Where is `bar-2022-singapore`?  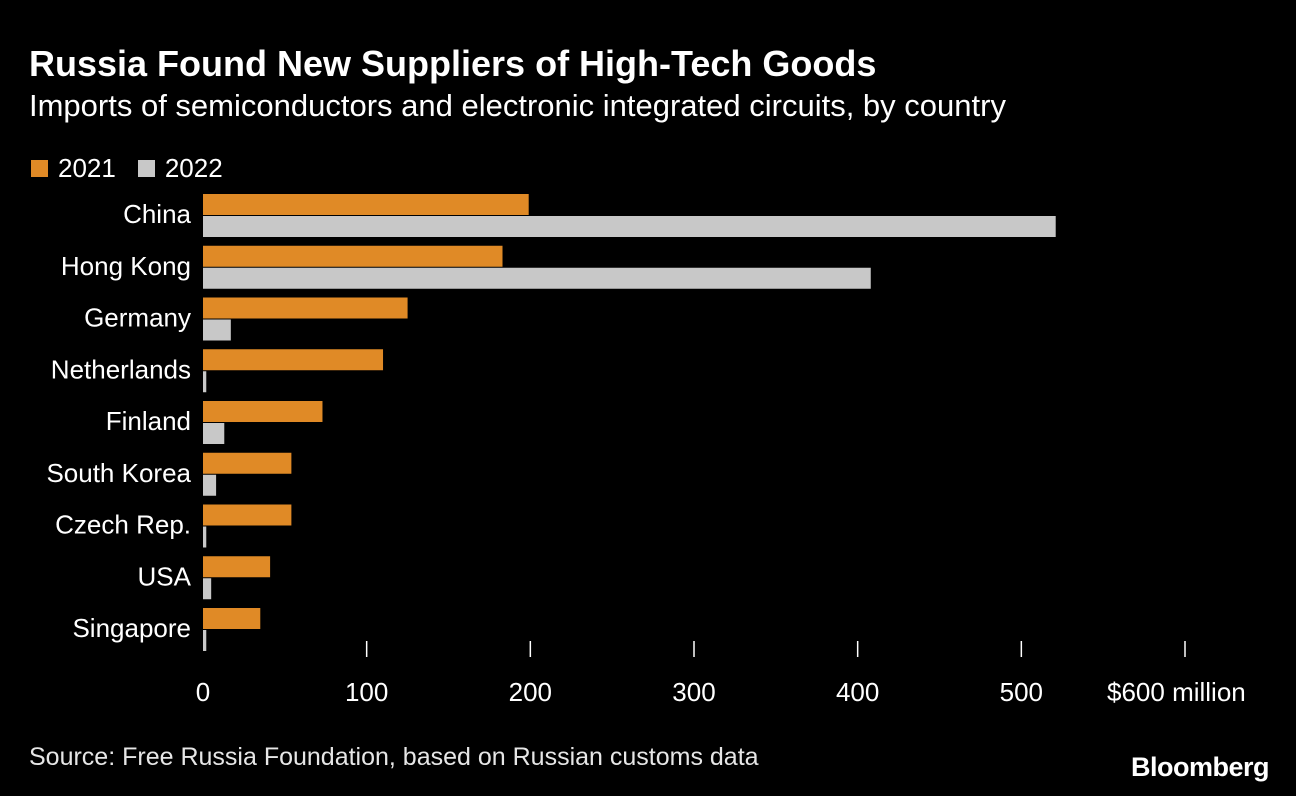 bar-2022-singapore is located at coordinates (205, 640).